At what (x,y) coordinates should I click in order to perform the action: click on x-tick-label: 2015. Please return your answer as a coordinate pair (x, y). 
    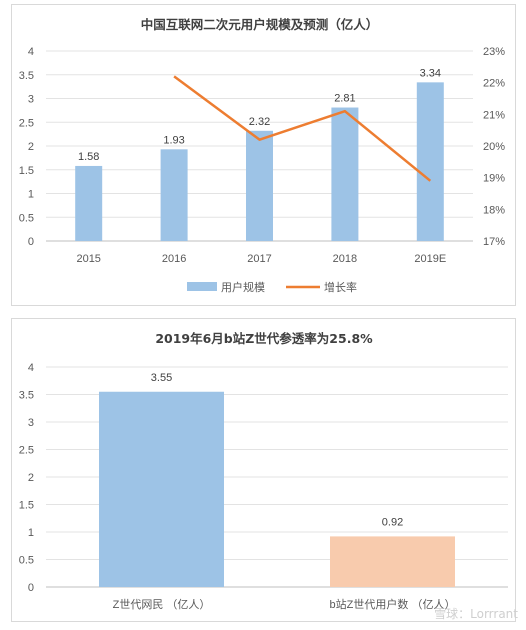
    Looking at the image, I should click on (88, 259).